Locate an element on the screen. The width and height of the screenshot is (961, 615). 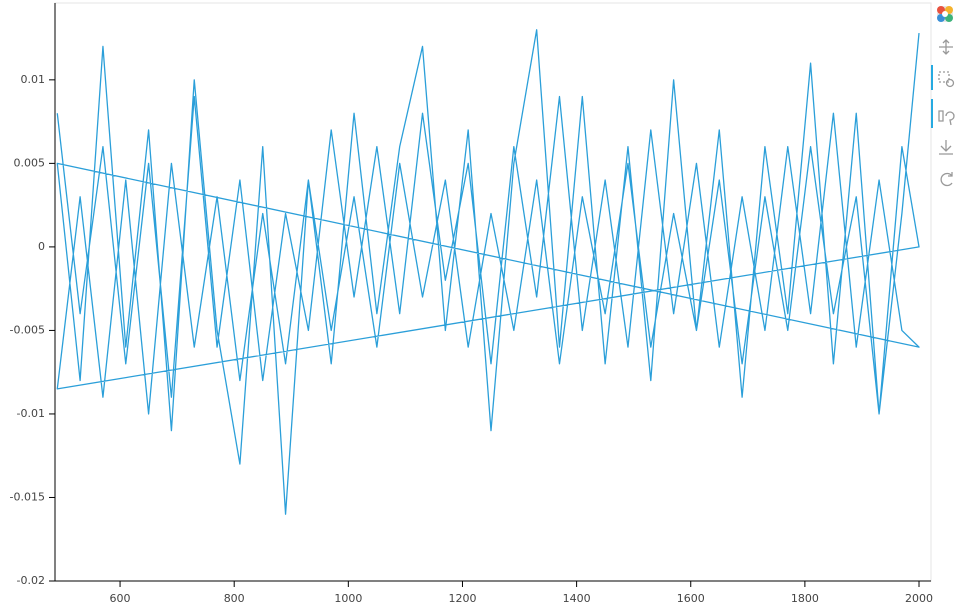
reset-tool is located at coordinates (946, 179).